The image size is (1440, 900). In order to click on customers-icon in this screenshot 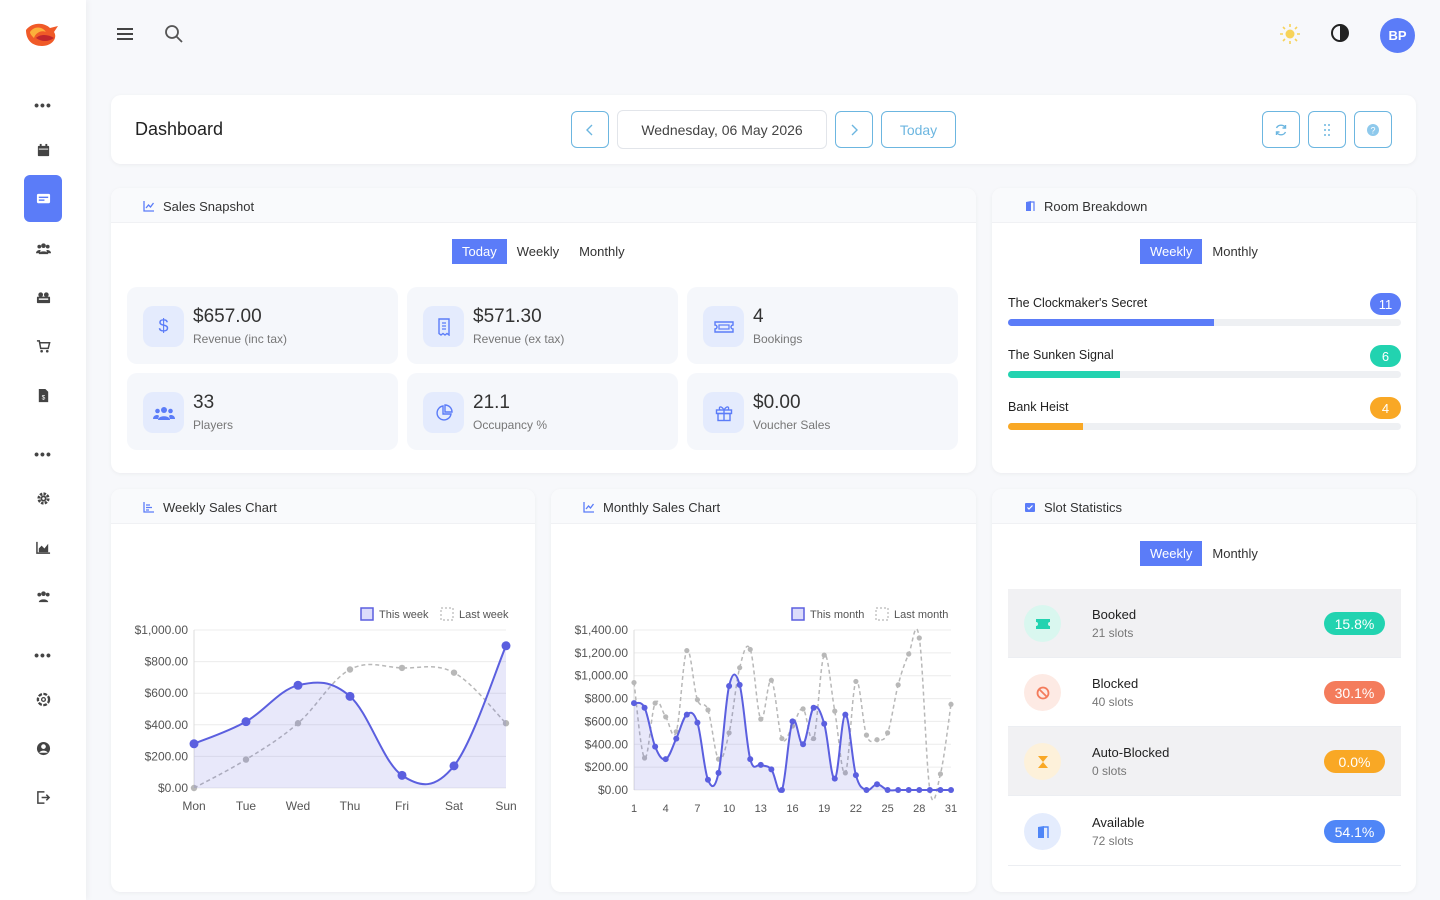, I will do `click(43, 248)`.